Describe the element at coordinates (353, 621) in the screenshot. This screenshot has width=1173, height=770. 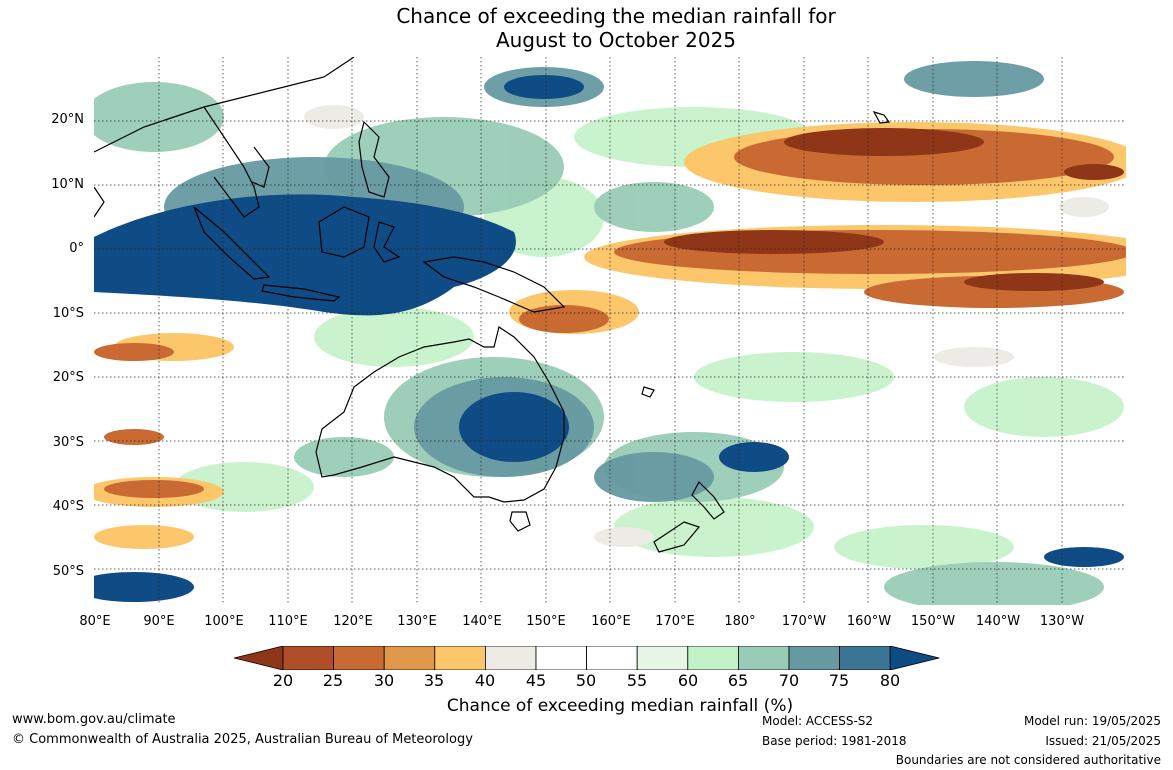
I see `lon-label-120e: 120°E` at that location.